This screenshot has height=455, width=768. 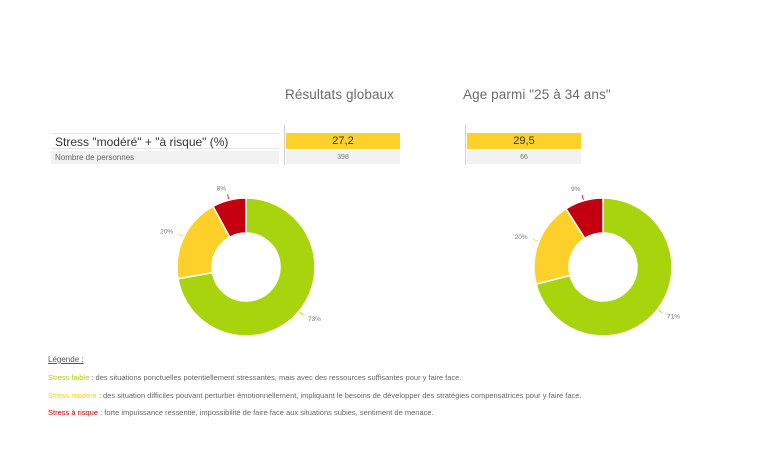 What do you see at coordinates (73, 412) in the screenshot?
I see `legend-term-risque: Stress à risque` at bounding box center [73, 412].